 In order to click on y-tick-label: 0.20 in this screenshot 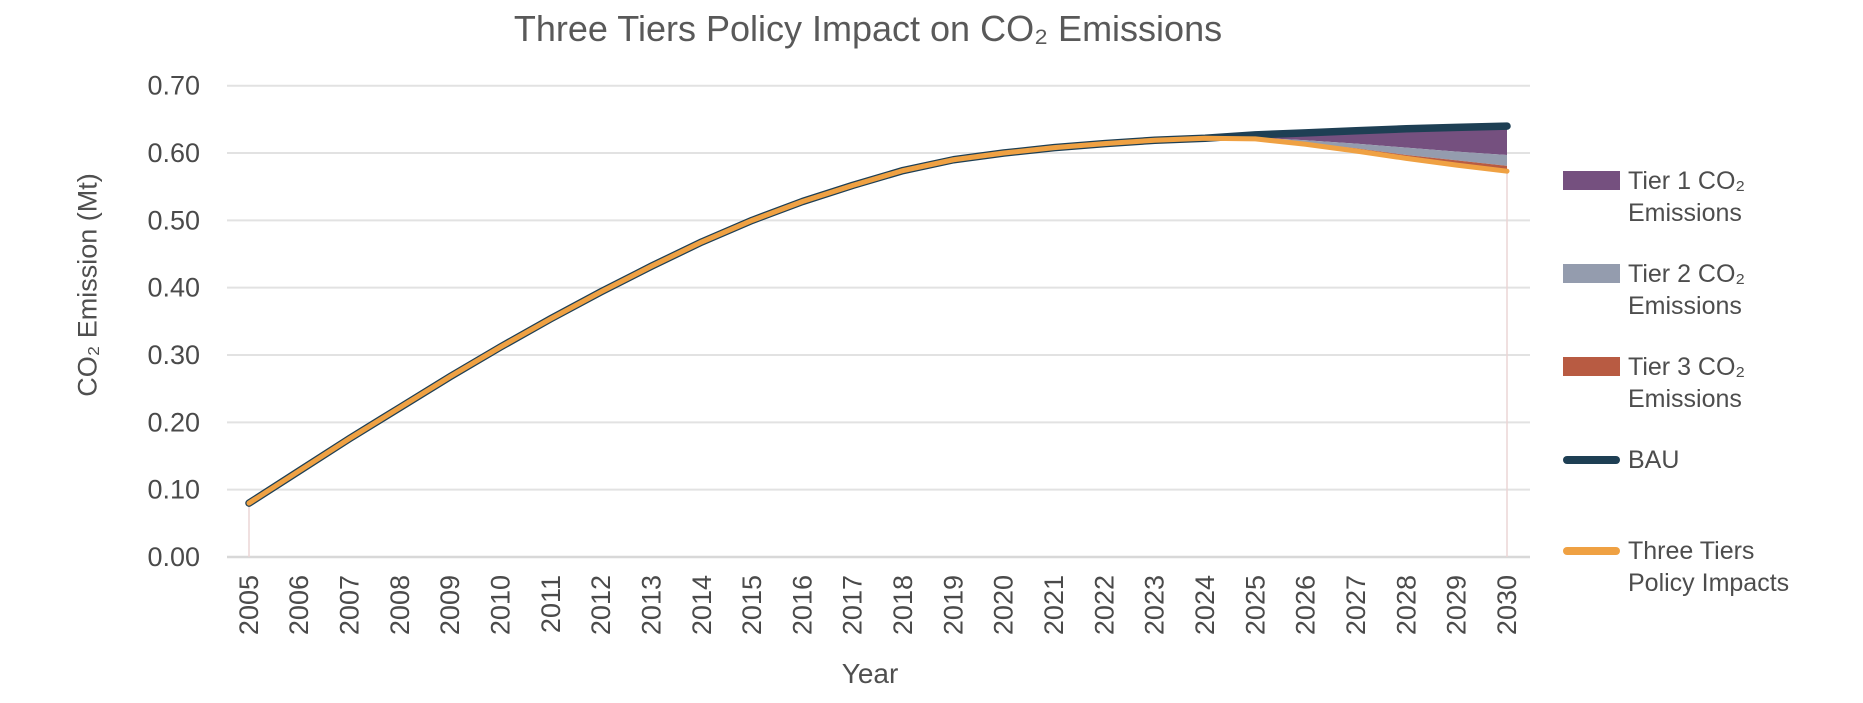, I will do `click(173, 422)`.